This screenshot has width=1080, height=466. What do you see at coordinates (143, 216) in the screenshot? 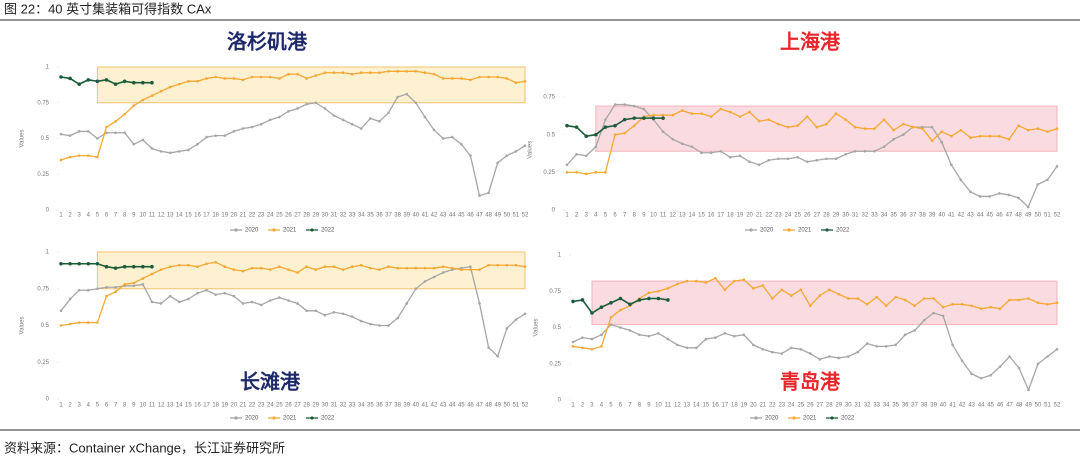
I see `x-tick-label: 10` at bounding box center [143, 216].